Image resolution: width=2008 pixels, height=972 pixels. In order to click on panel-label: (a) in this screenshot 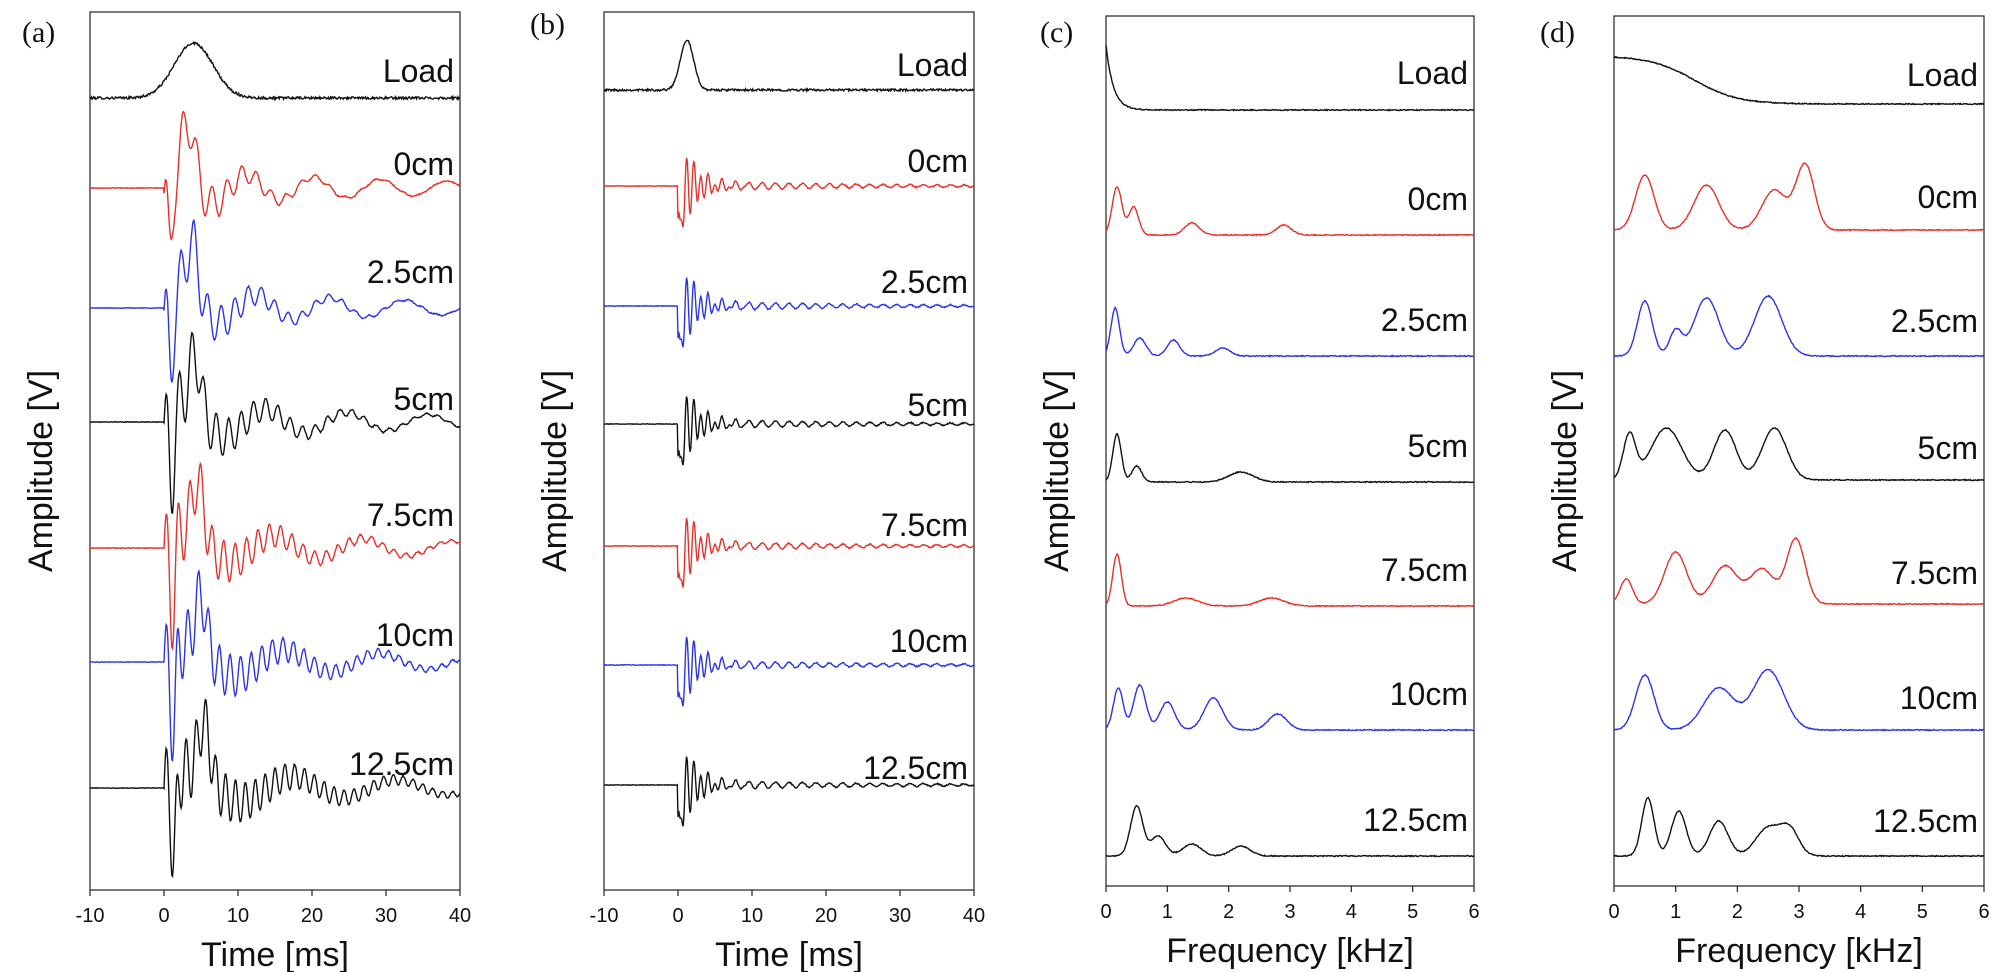, I will do `click(38, 32)`.